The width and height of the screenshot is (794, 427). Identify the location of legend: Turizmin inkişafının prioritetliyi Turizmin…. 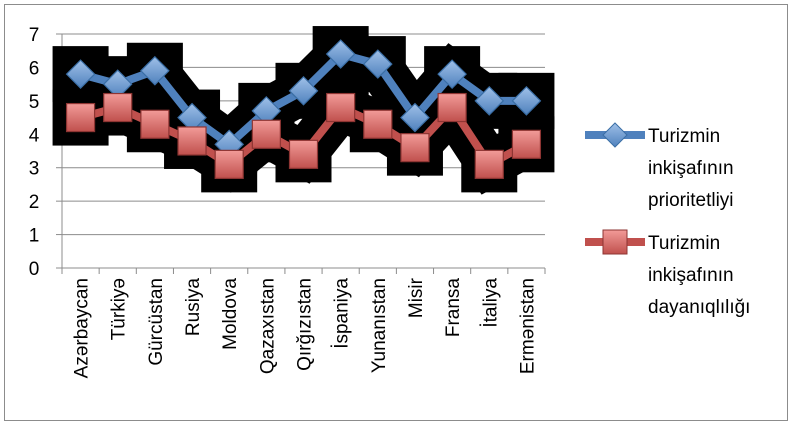
(667, 220).